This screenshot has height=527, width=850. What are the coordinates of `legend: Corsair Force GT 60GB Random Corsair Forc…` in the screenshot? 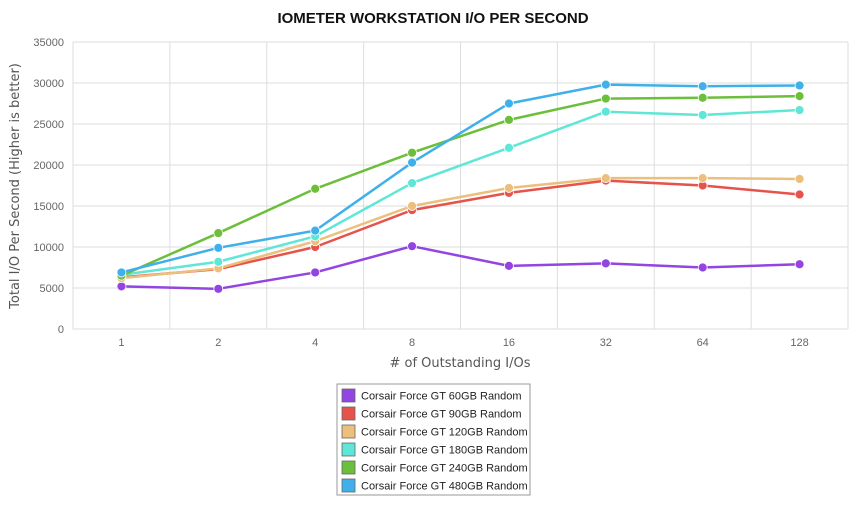 It's located at (433, 439).